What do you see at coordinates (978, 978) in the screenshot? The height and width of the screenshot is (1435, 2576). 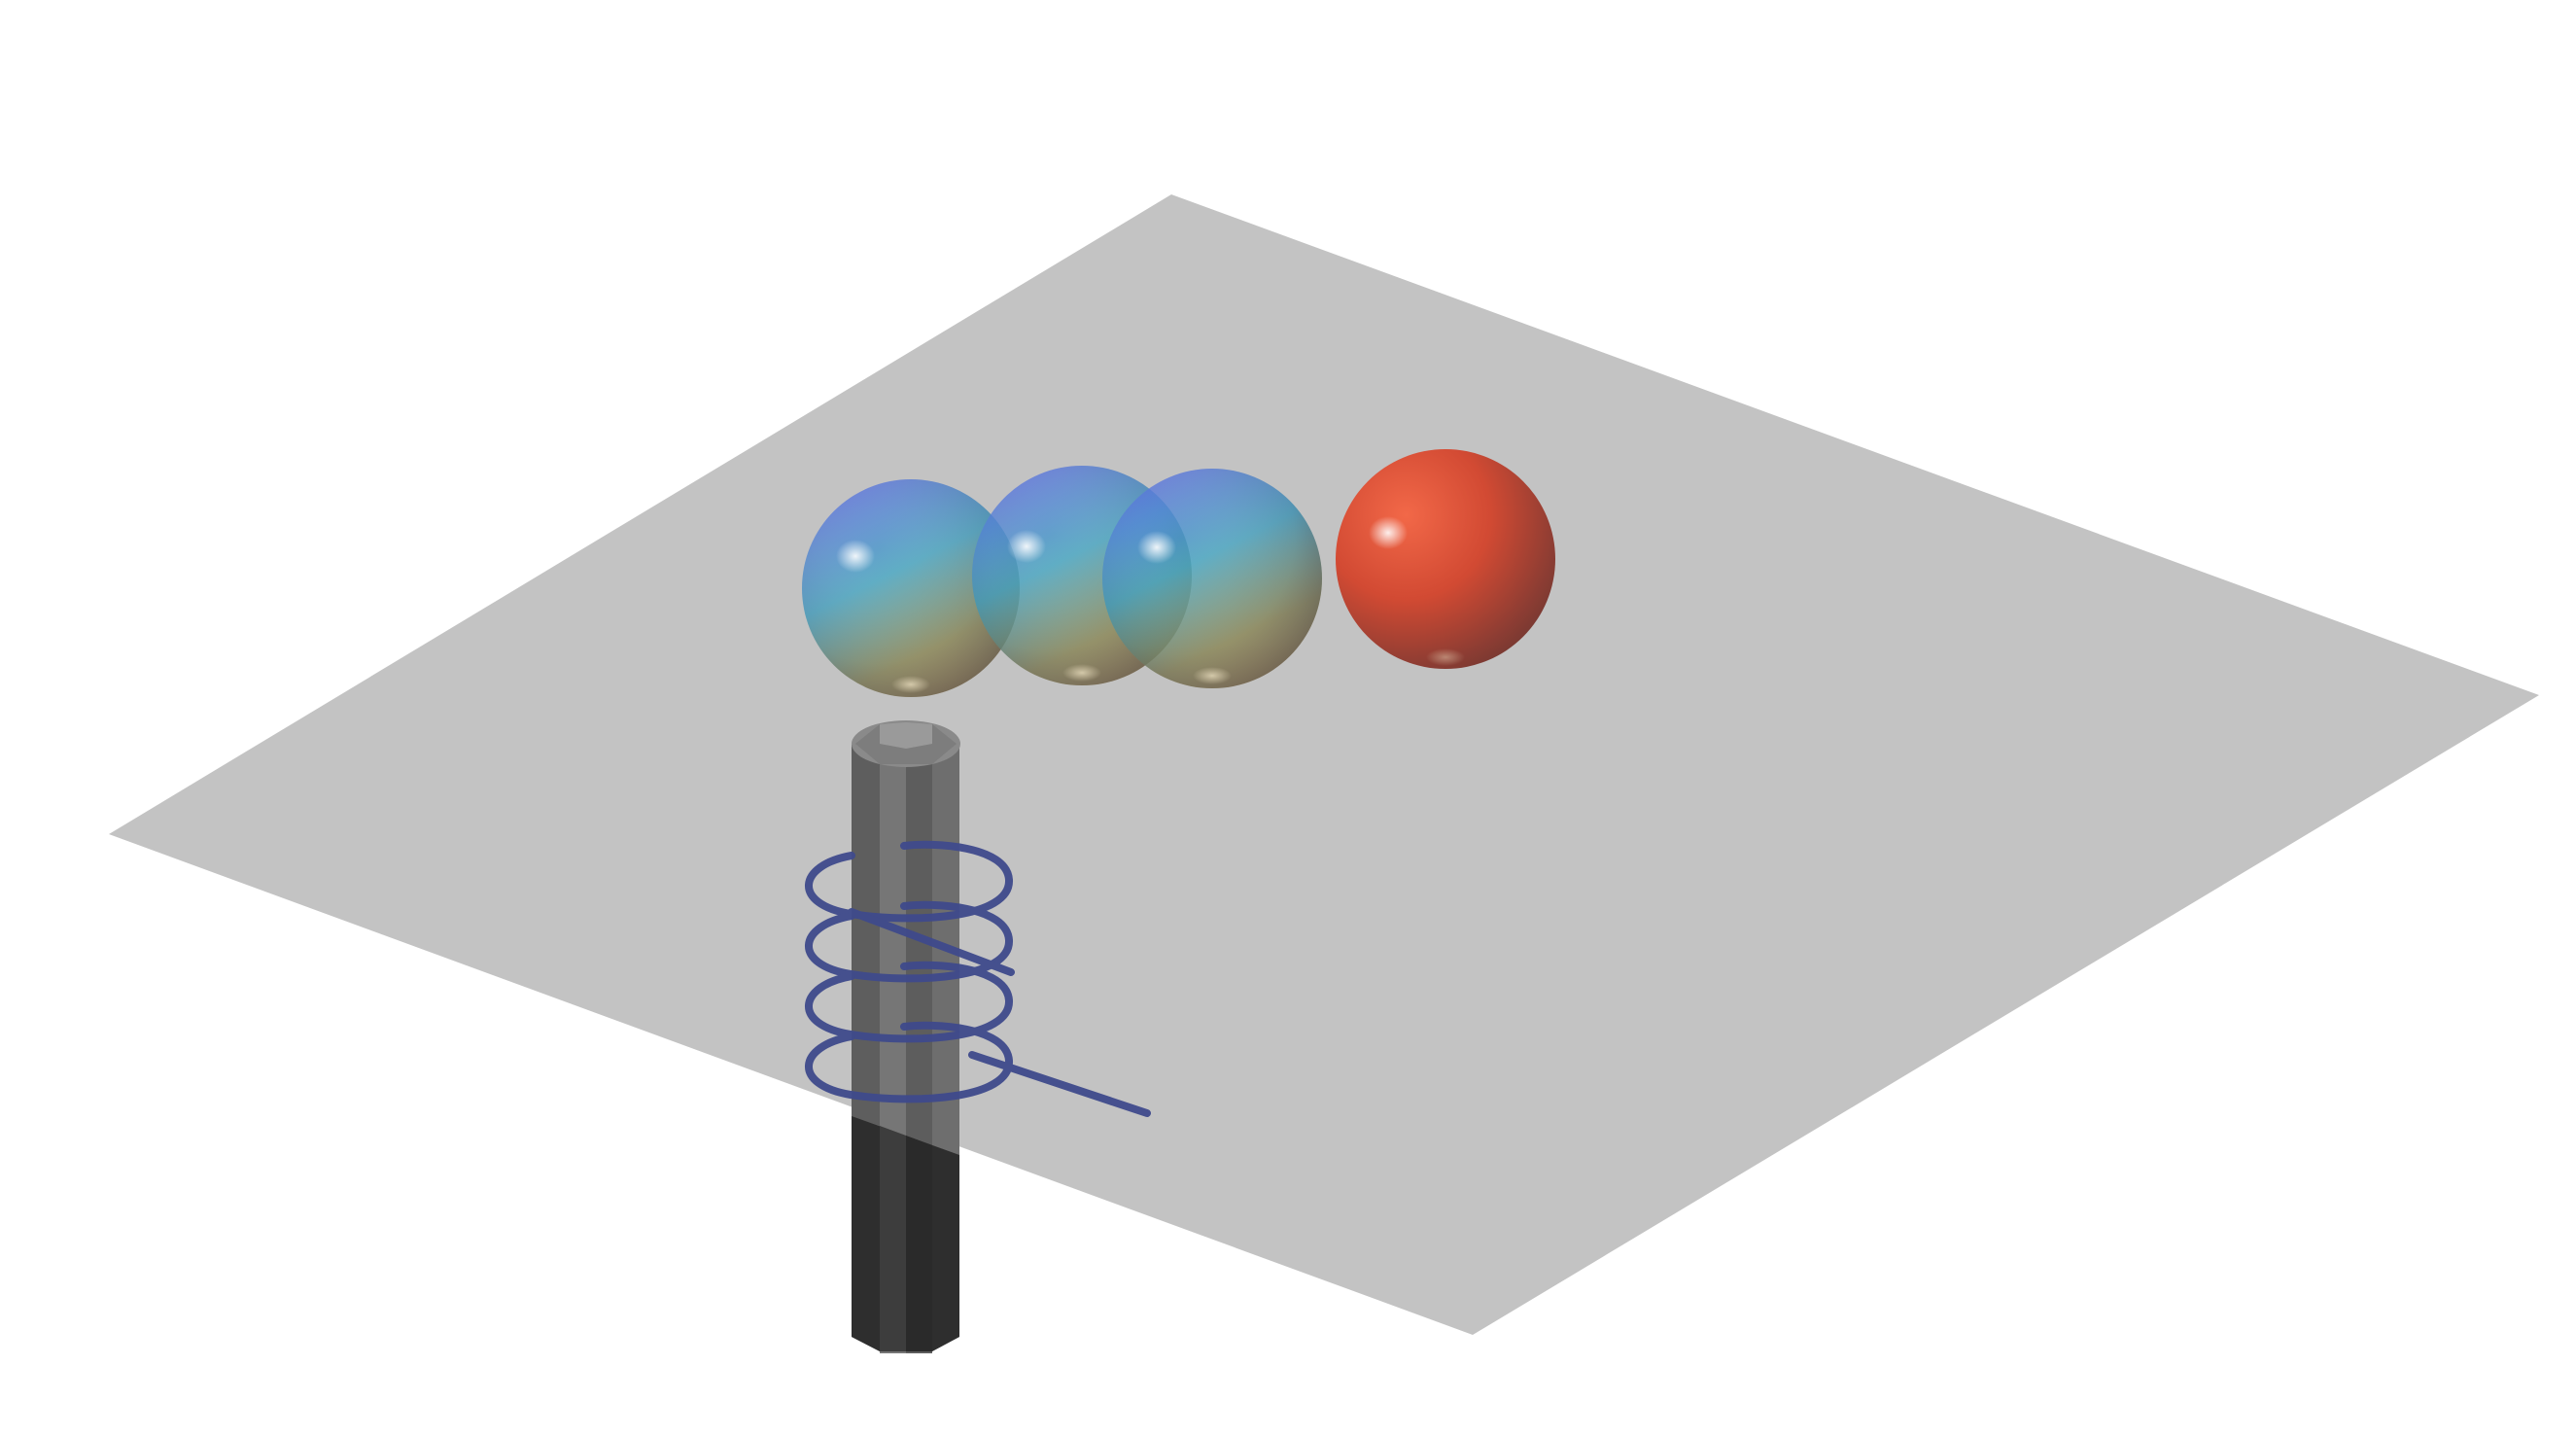 I see `helix-coil` at bounding box center [978, 978].